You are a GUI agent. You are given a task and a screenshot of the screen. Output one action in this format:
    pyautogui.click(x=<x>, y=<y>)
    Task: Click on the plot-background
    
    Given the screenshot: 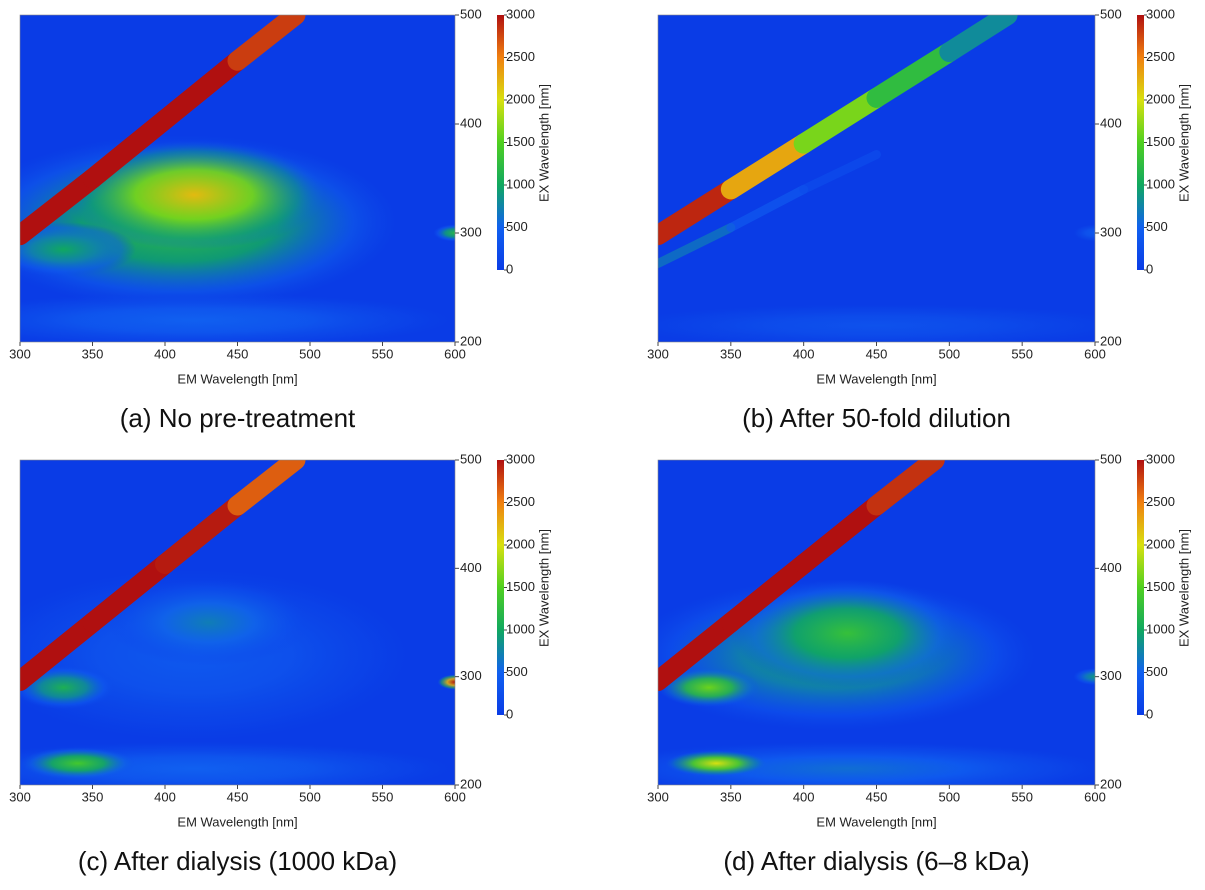 What is the action you would take?
    pyautogui.click(x=876, y=178)
    